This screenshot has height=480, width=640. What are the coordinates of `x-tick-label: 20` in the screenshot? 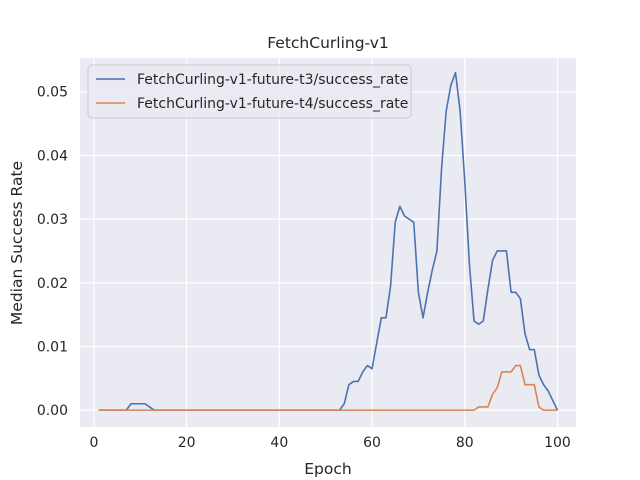 It's located at (187, 443).